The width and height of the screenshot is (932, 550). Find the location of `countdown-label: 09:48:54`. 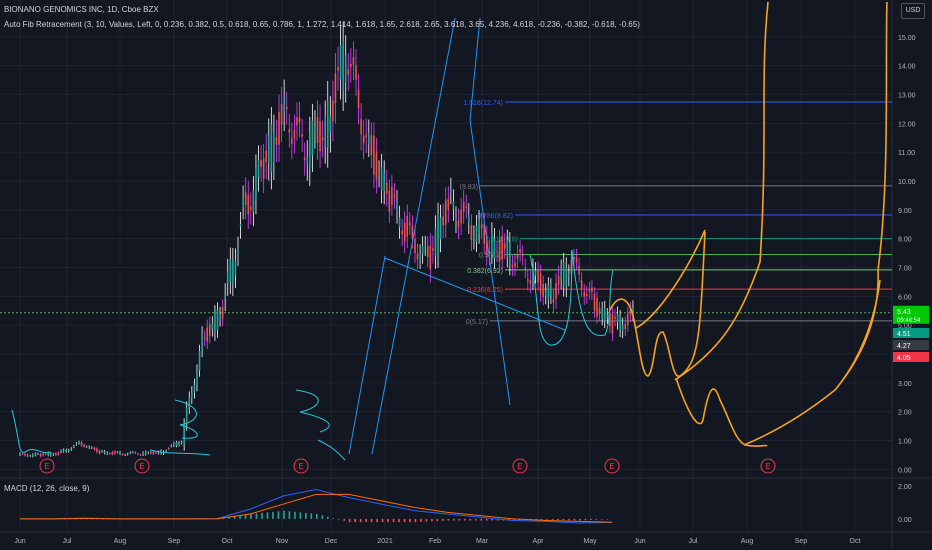

countdown-label: 09:48:54 is located at coordinates (909, 321).